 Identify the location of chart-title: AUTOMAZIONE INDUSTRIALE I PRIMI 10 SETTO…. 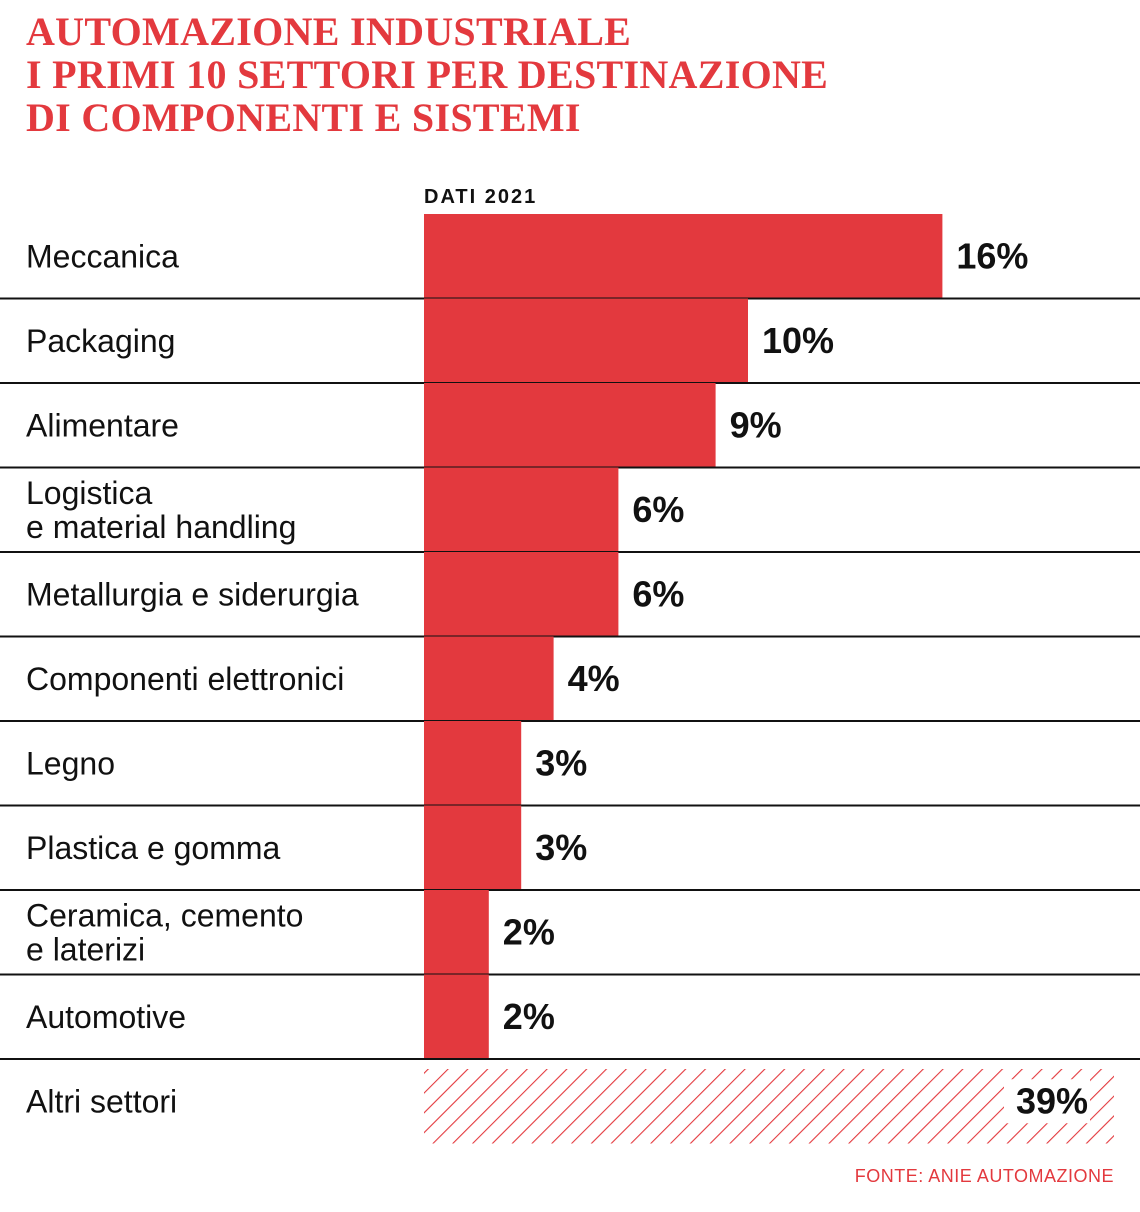
(427, 74).